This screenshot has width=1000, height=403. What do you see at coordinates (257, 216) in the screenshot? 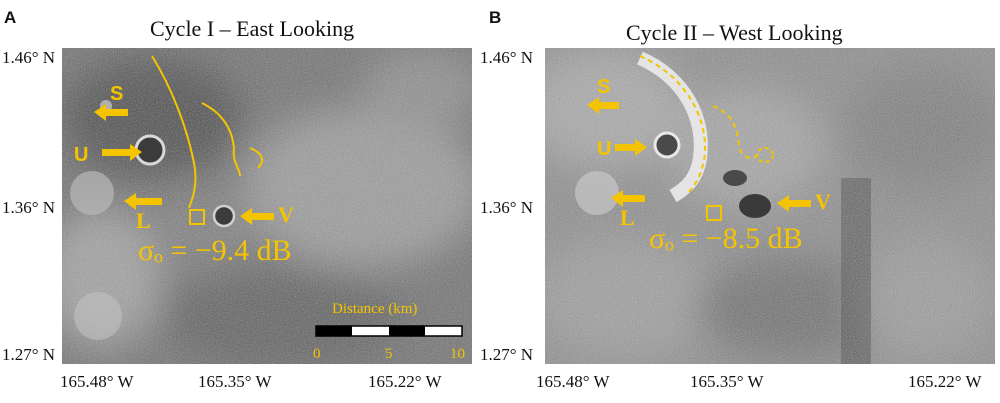
I see `panel-a-arrow-v` at bounding box center [257, 216].